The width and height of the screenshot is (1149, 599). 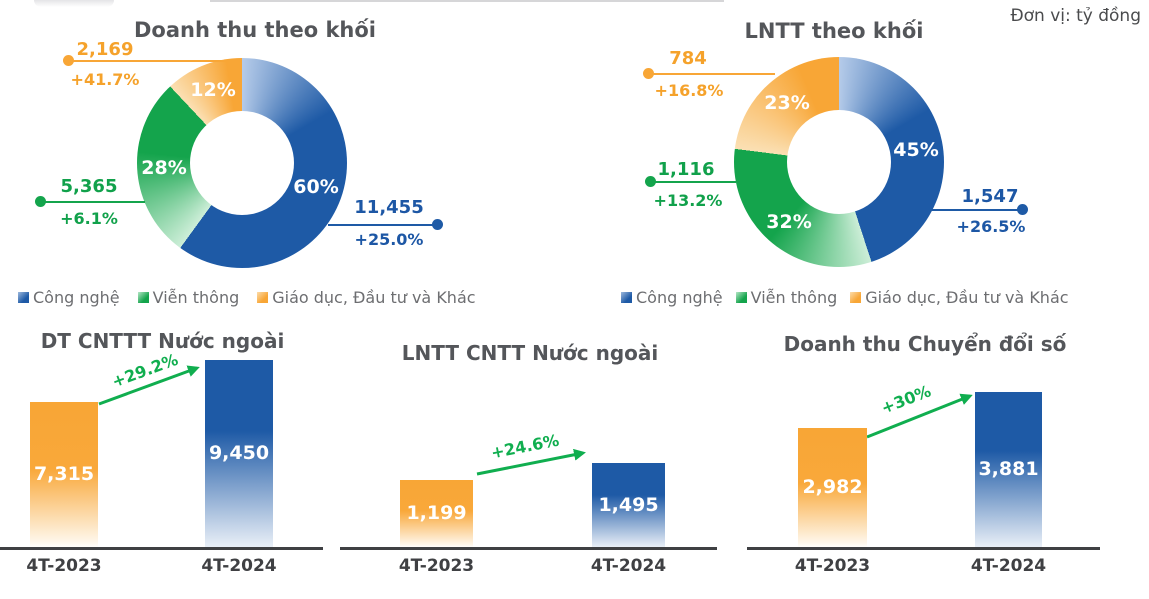 What do you see at coordinates (686, 169) in the screenshot?
I see `callout-value: 1,116` at bounding box center [686, 169].